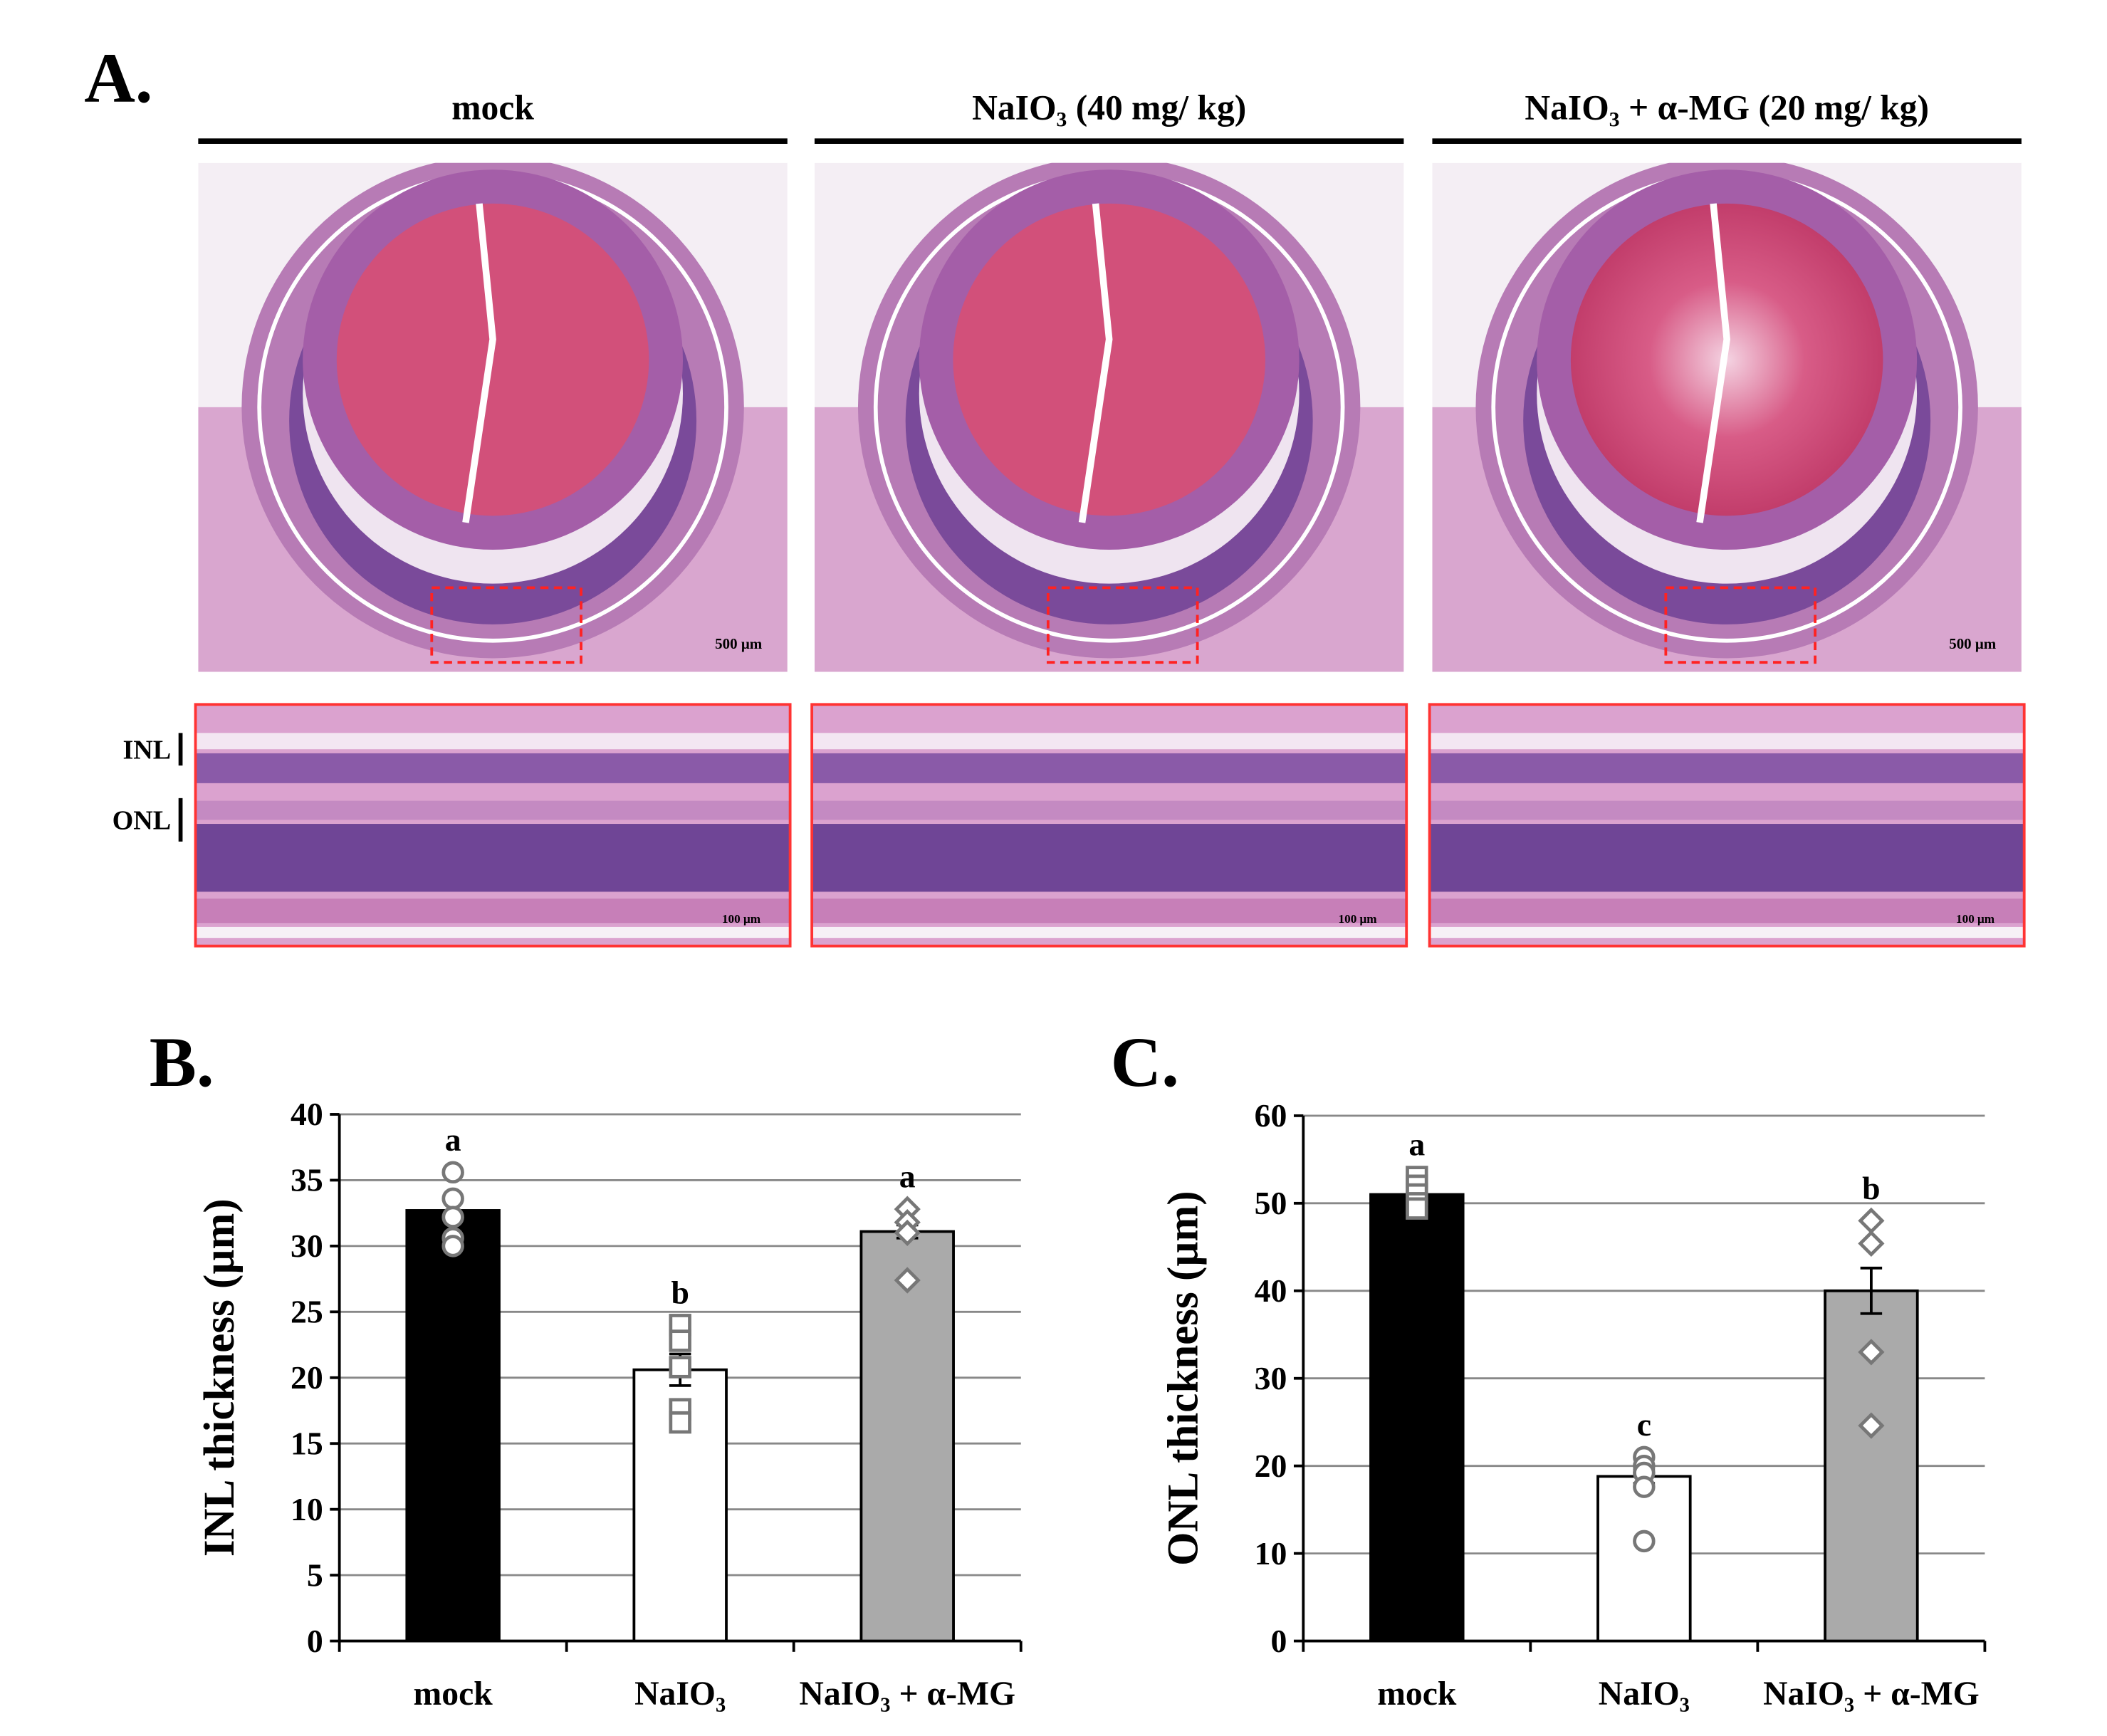 This screenshot has height=1736, width=2107. I want to click on panel-label: A., so click(118, 78).